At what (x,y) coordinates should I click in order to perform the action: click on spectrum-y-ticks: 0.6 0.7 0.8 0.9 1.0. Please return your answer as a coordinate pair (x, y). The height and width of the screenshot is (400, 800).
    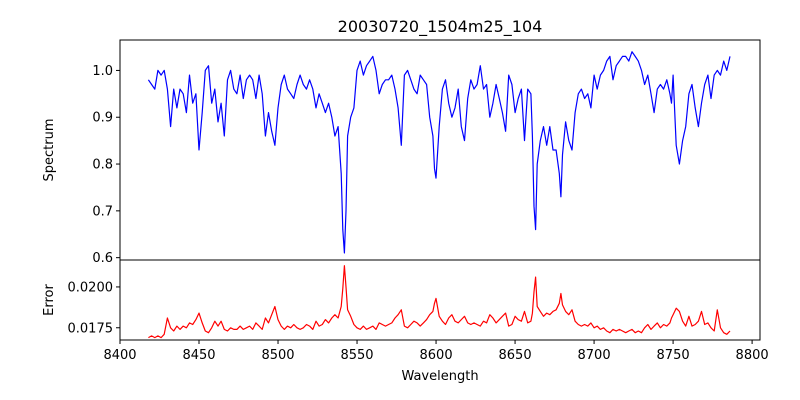
    Looking at the image, I should click on (106, 165).